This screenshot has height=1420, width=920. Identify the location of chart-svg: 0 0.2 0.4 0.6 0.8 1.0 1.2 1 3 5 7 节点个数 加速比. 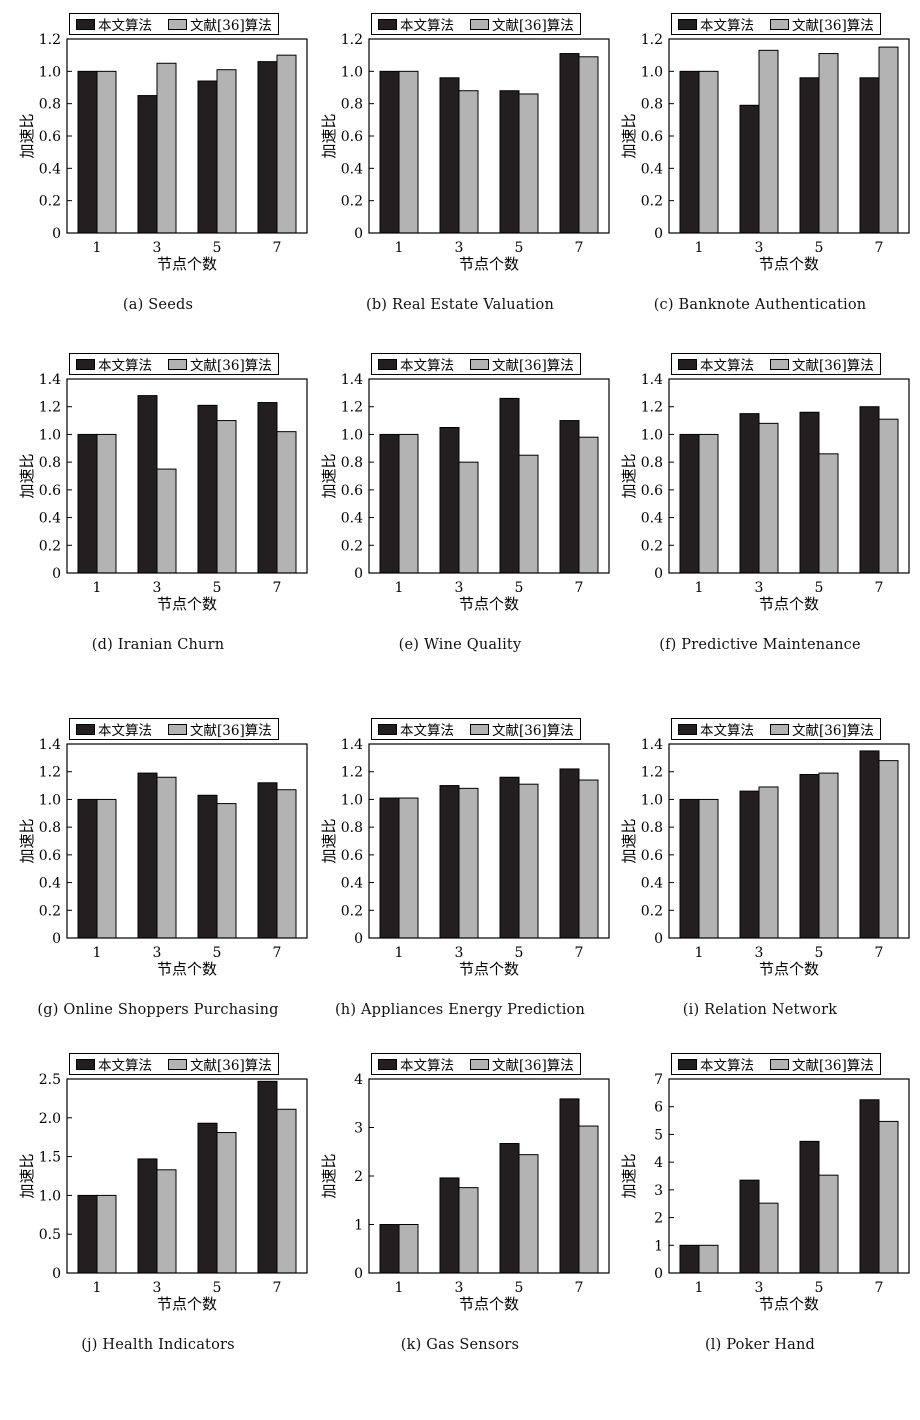
(765, 152).